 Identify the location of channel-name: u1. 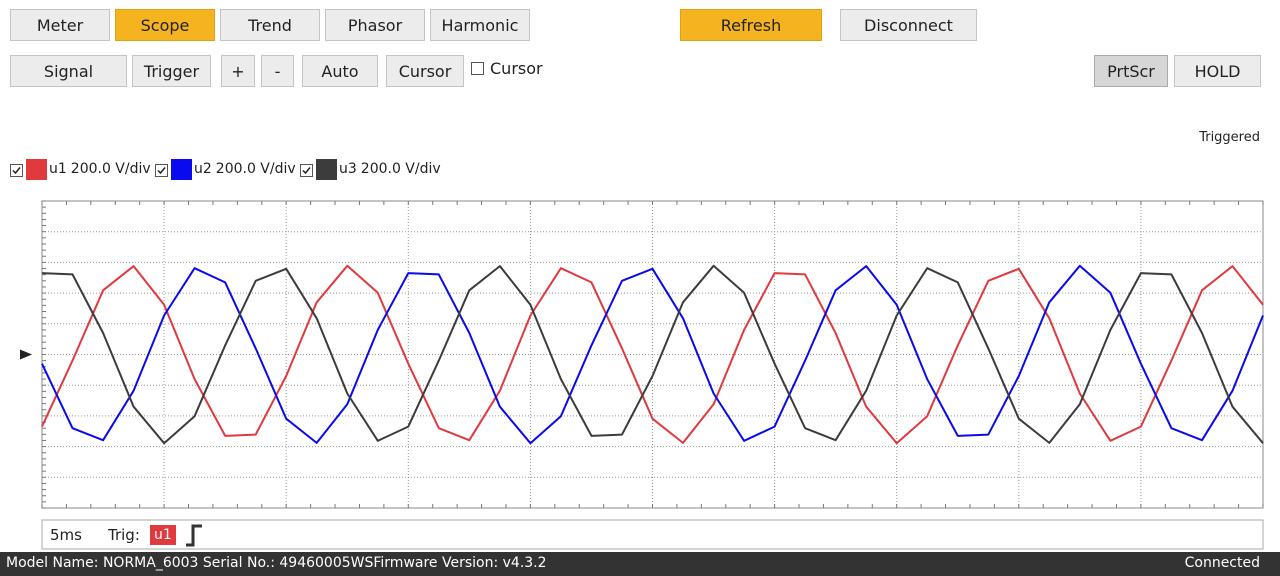
(58, 169).